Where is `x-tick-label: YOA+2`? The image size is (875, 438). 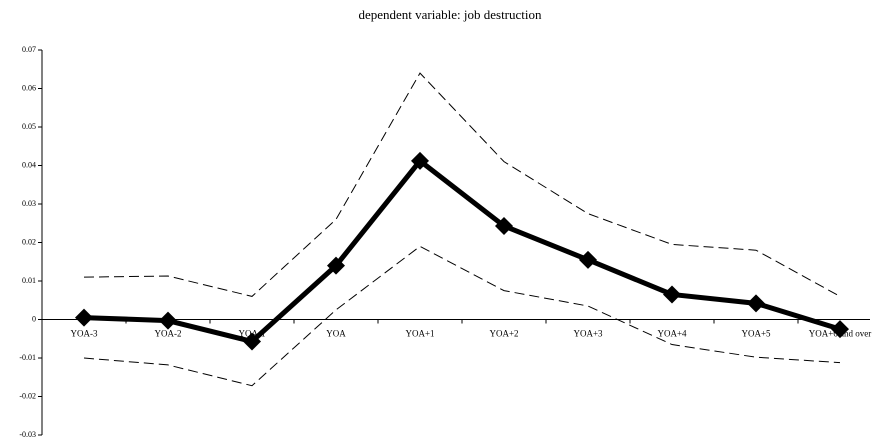
x-tick-label: YOA+2 is located at coordinates (503, 334).